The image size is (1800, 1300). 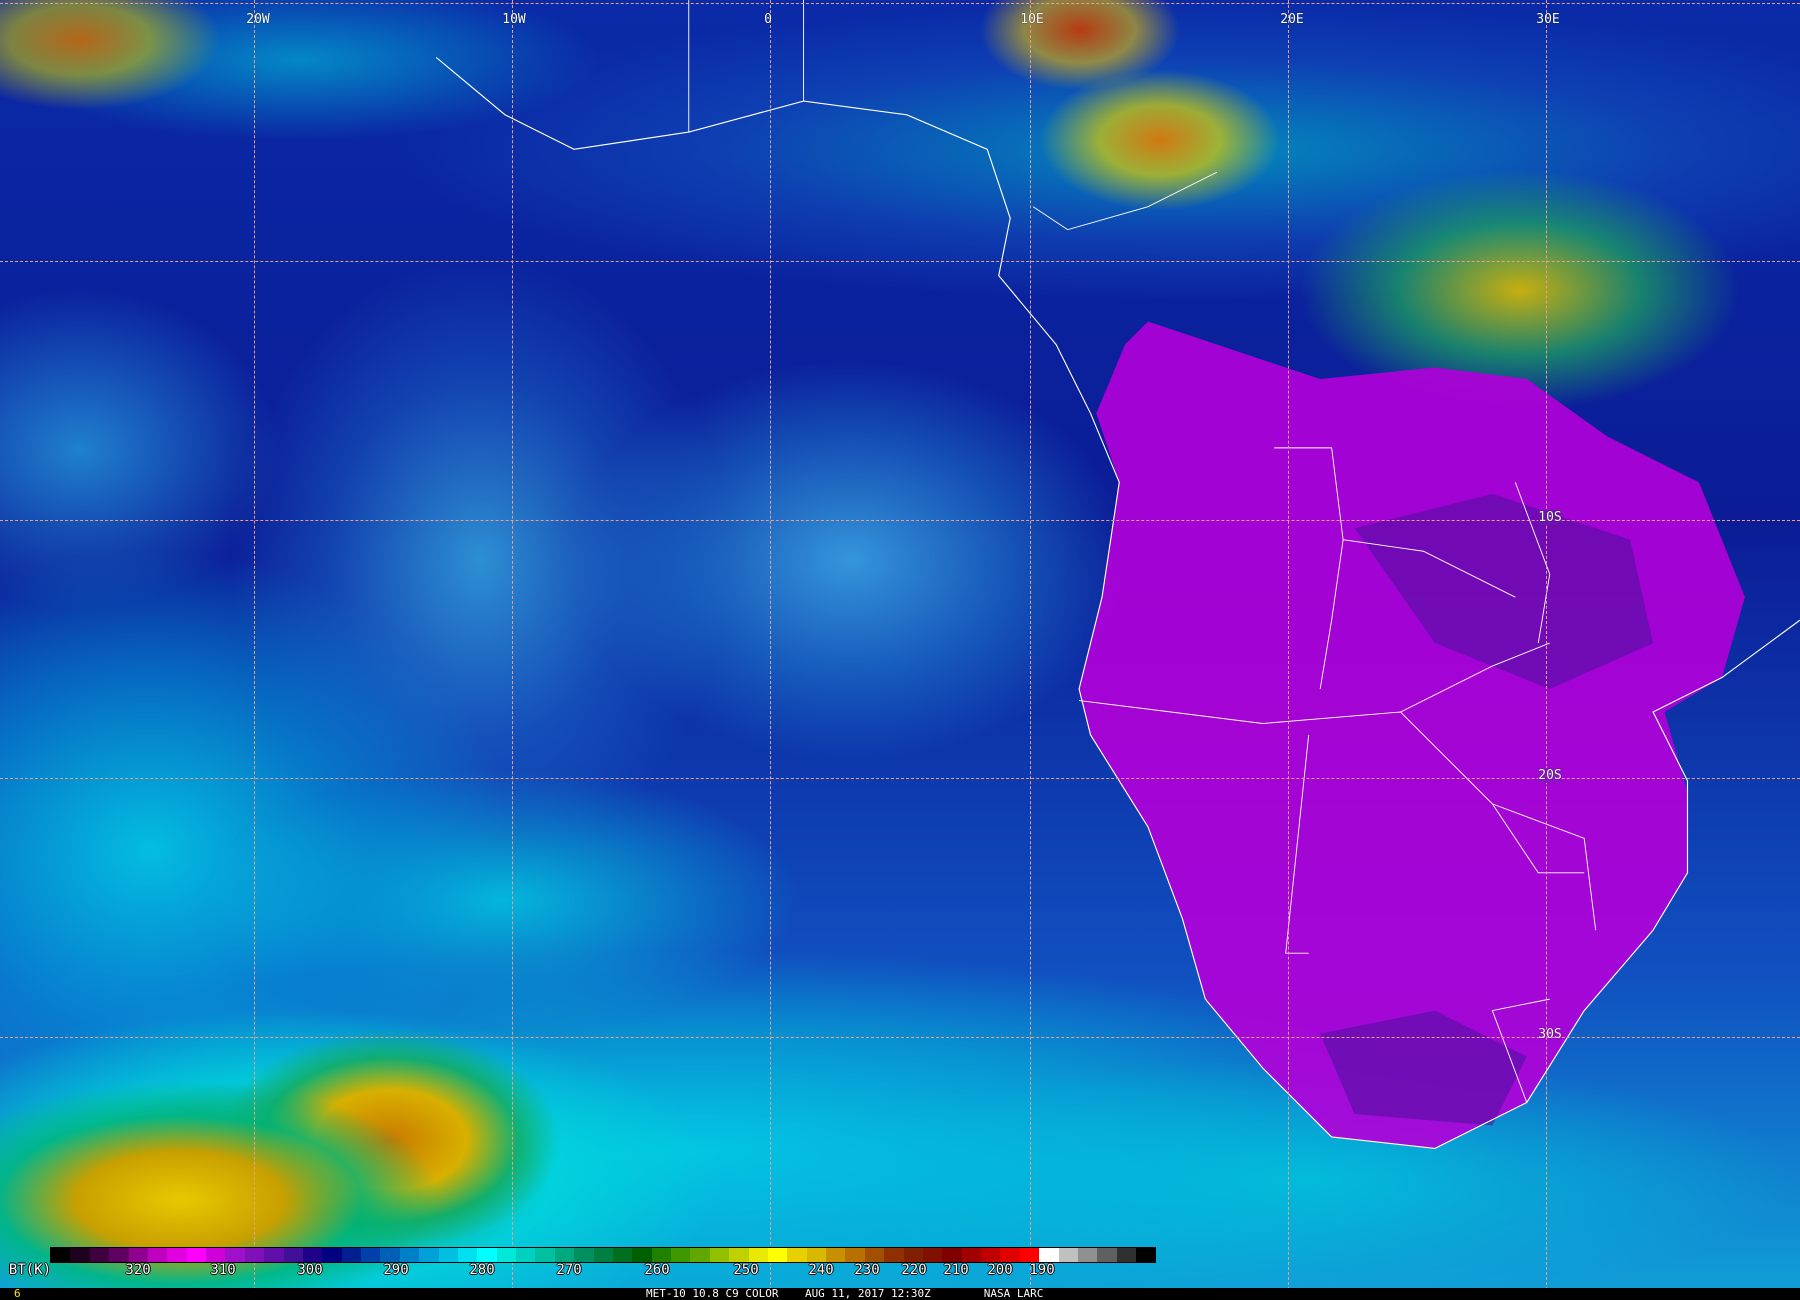 What do you see at coordinates (514, 19) in the screenshot?
I see `lon-label: 10W` at bounding box center [514, 19].